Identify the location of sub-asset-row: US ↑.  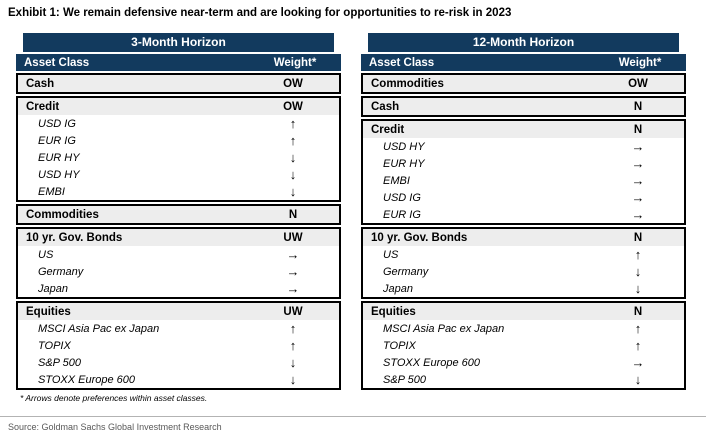
(523, 254).